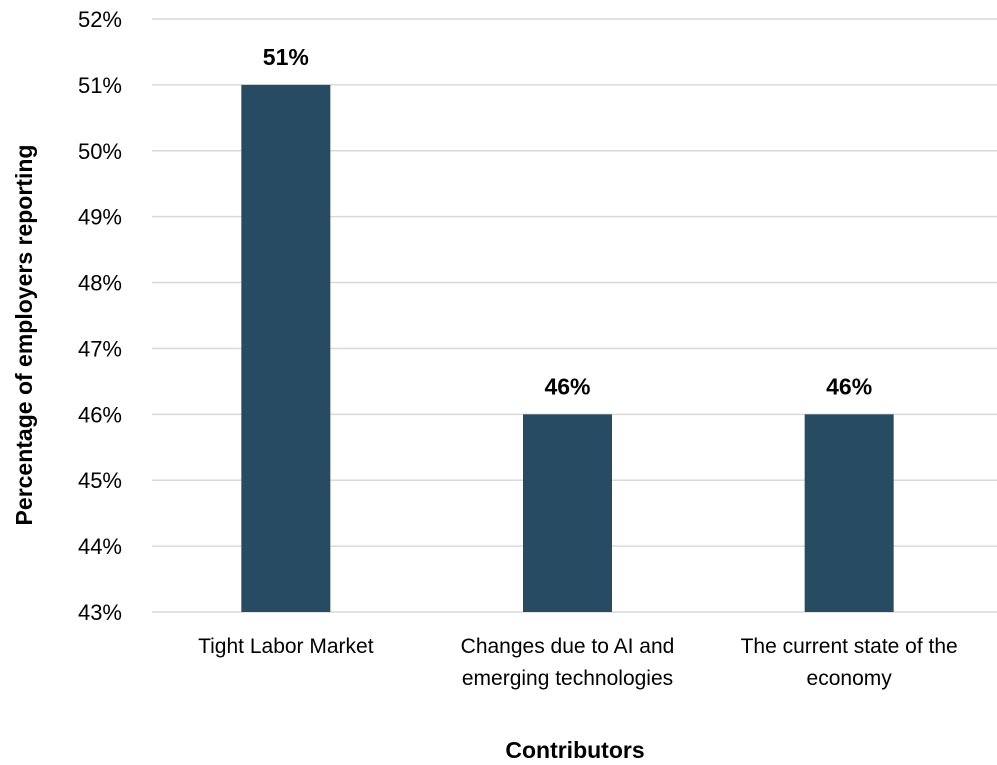 Image resolution: width=997 pixels, height=765 pixels. I want to click on y-tick-label: 49%, so click(100, 217).